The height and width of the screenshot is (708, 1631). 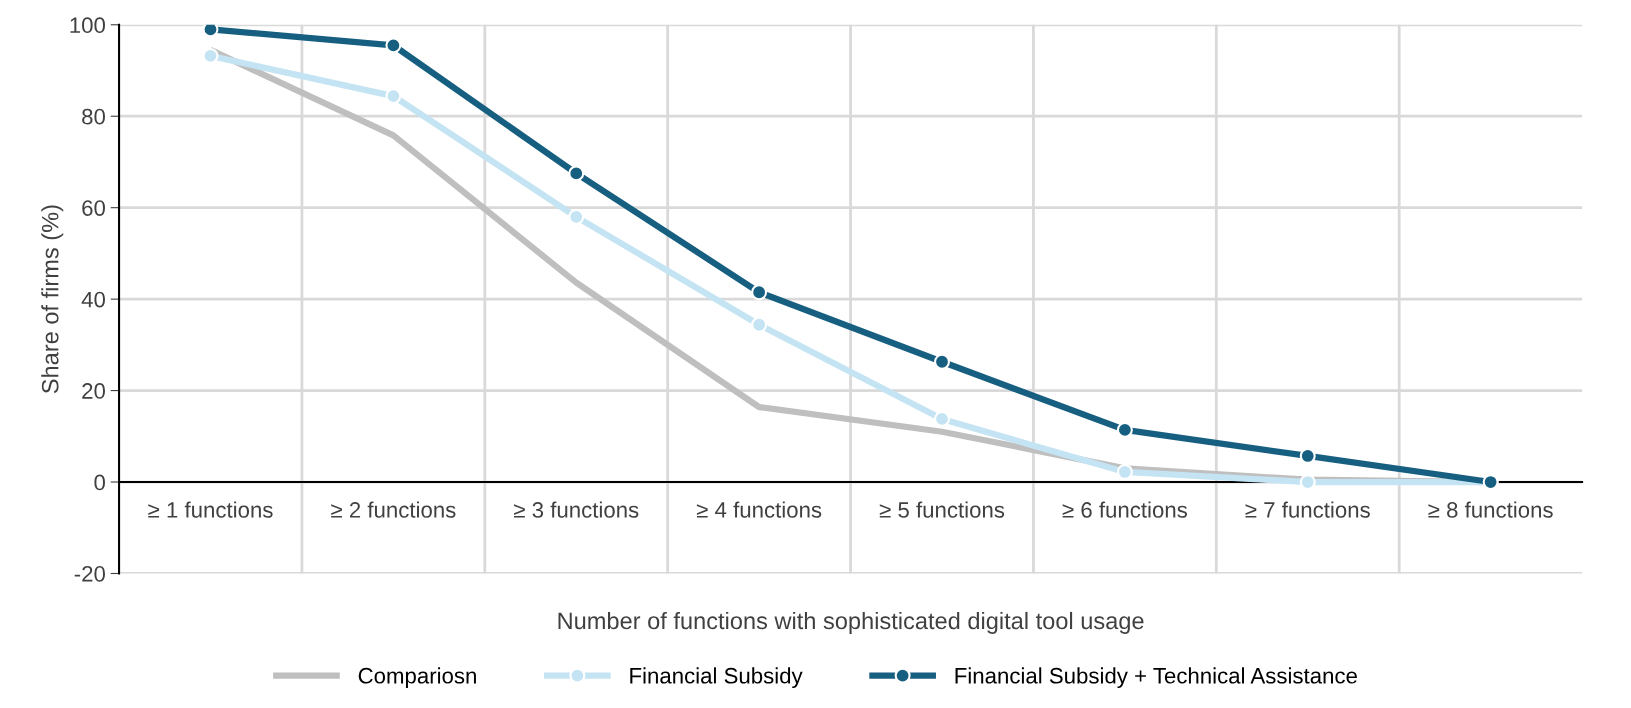 I want to click on legend-label: Compariosn, so click(x=417, y=677).